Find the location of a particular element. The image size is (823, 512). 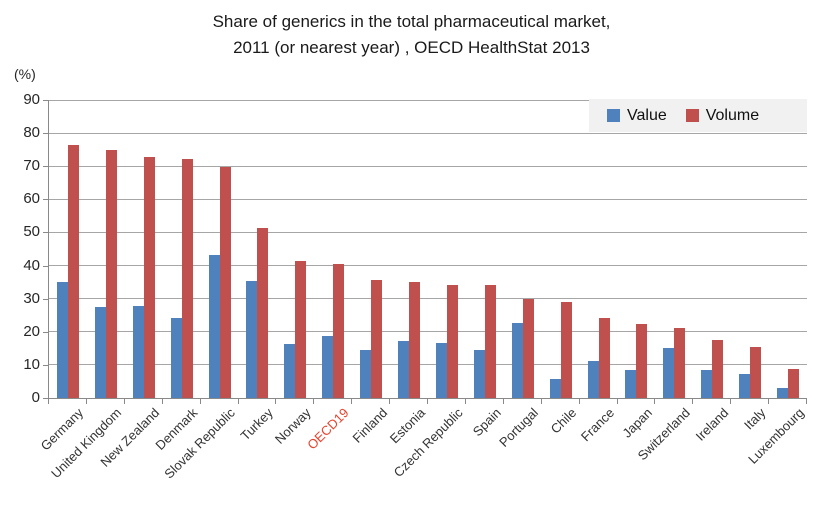

bar-value-finland is located at coordinates (366, 373).